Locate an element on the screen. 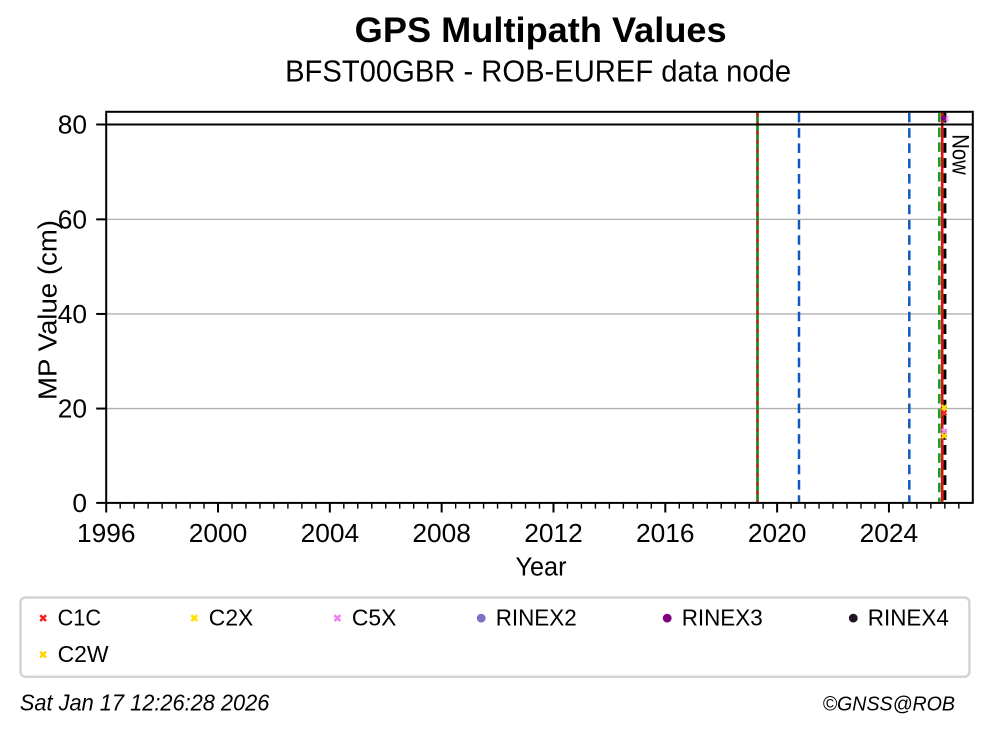 This screenshot has height=734, width=992. svg-text: 2024 is located at coordinates (889, 533).